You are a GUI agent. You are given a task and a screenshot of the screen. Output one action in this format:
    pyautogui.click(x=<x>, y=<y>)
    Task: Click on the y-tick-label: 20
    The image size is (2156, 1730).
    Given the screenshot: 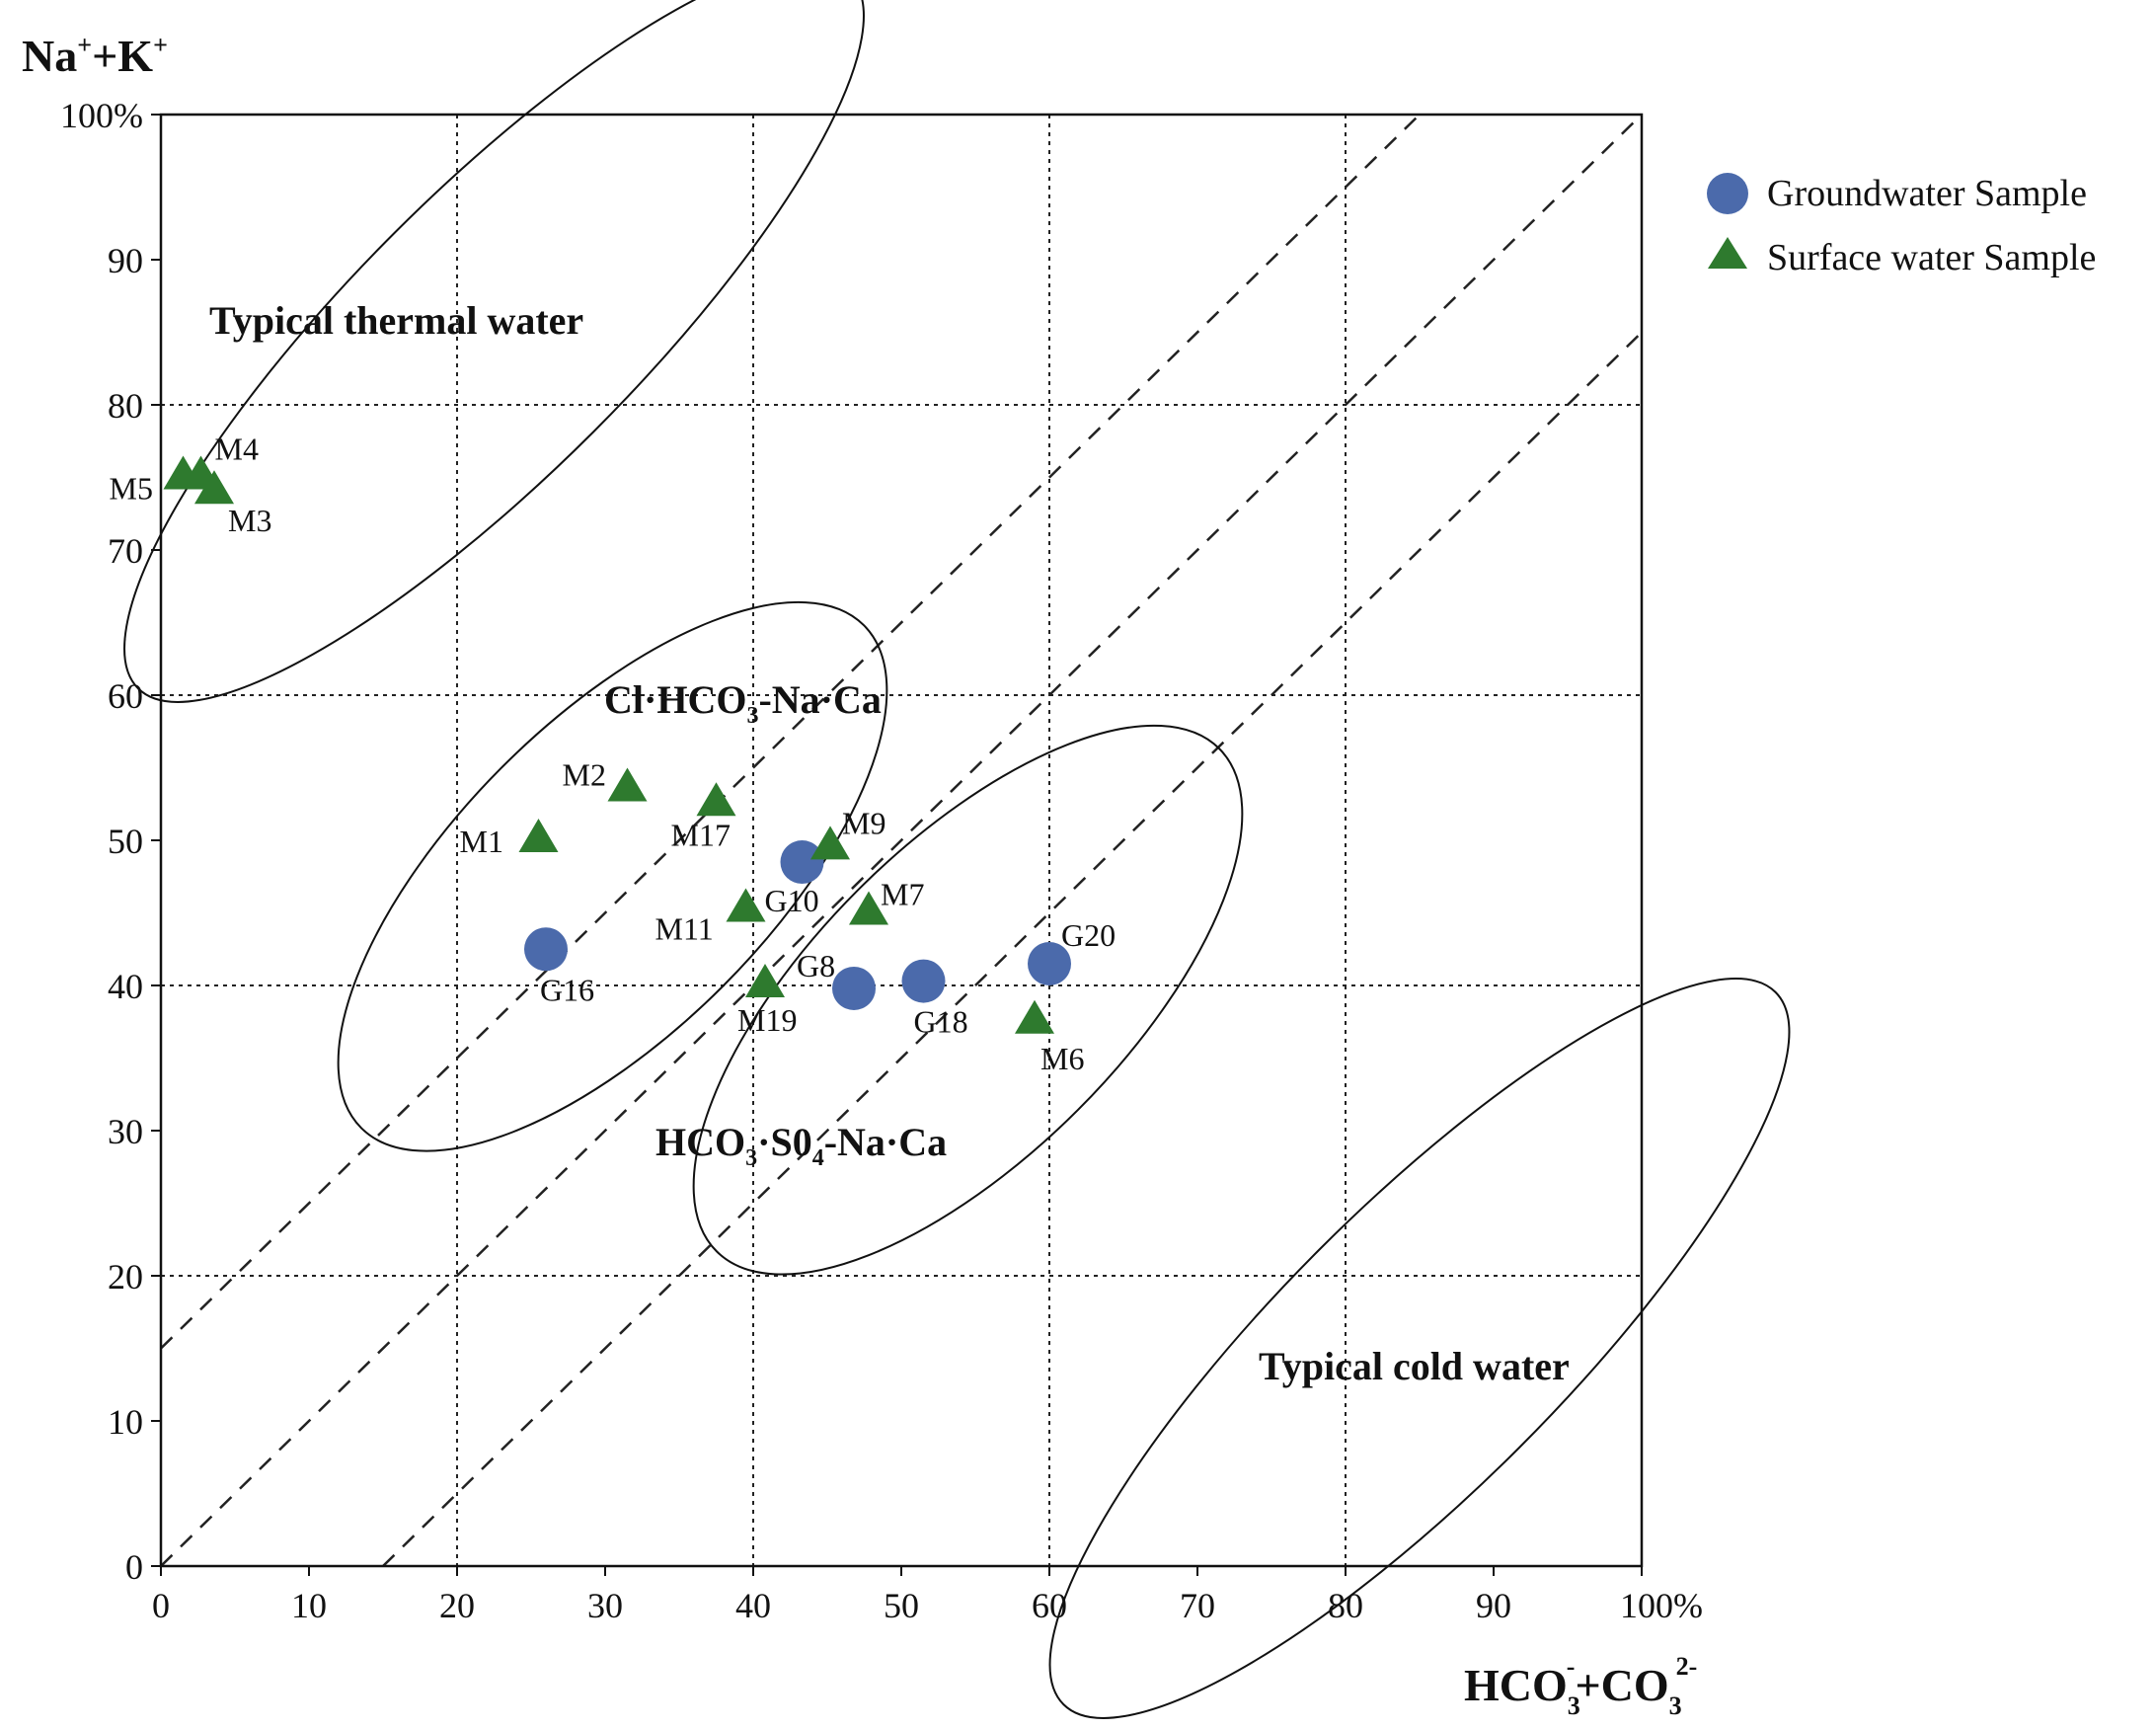 What is the action you would take?
    pyautogui.click(x=125, y=1277)
    